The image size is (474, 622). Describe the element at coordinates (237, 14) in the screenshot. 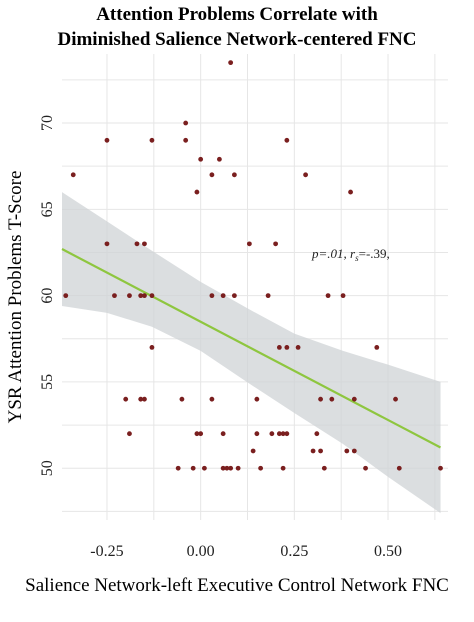

I see `chart-title-line-1: Attention Problems Correlate with` at that location.